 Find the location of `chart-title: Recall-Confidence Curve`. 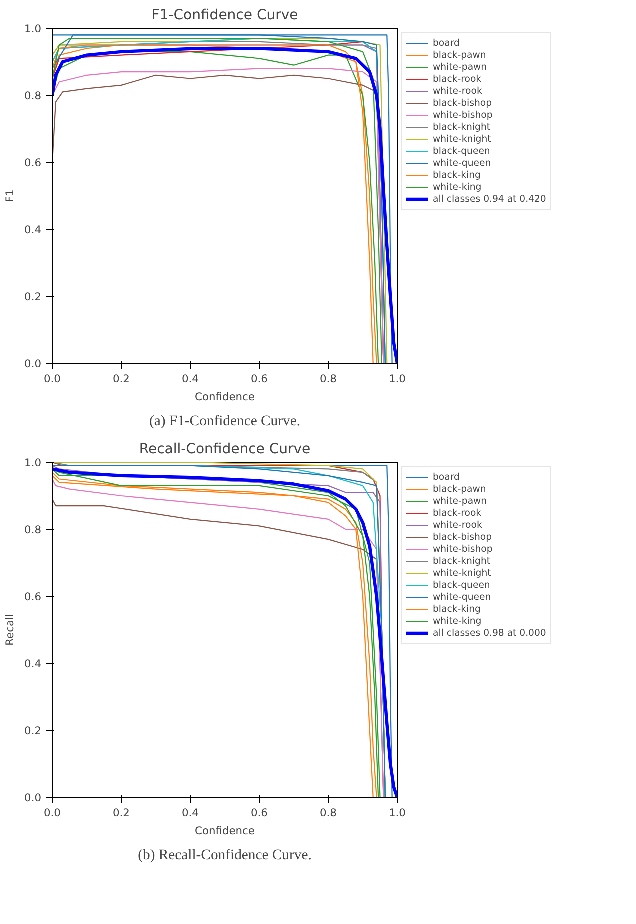

chart-title: Recall-Confidence Curve is located at coordinates (225, 450).